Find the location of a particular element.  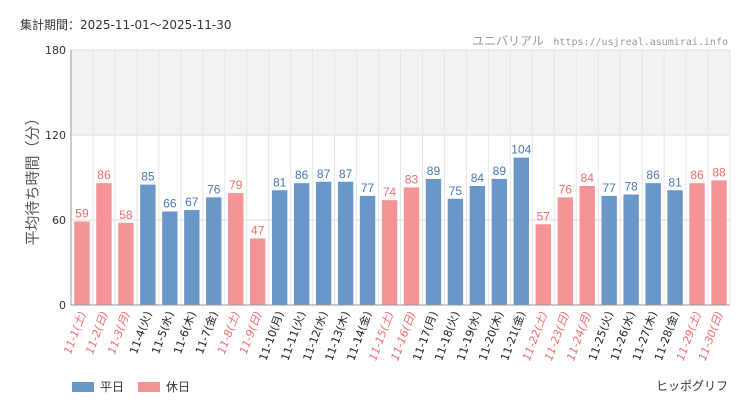

legend-item-holiday: 休日 is located at coordinates (164, 386).